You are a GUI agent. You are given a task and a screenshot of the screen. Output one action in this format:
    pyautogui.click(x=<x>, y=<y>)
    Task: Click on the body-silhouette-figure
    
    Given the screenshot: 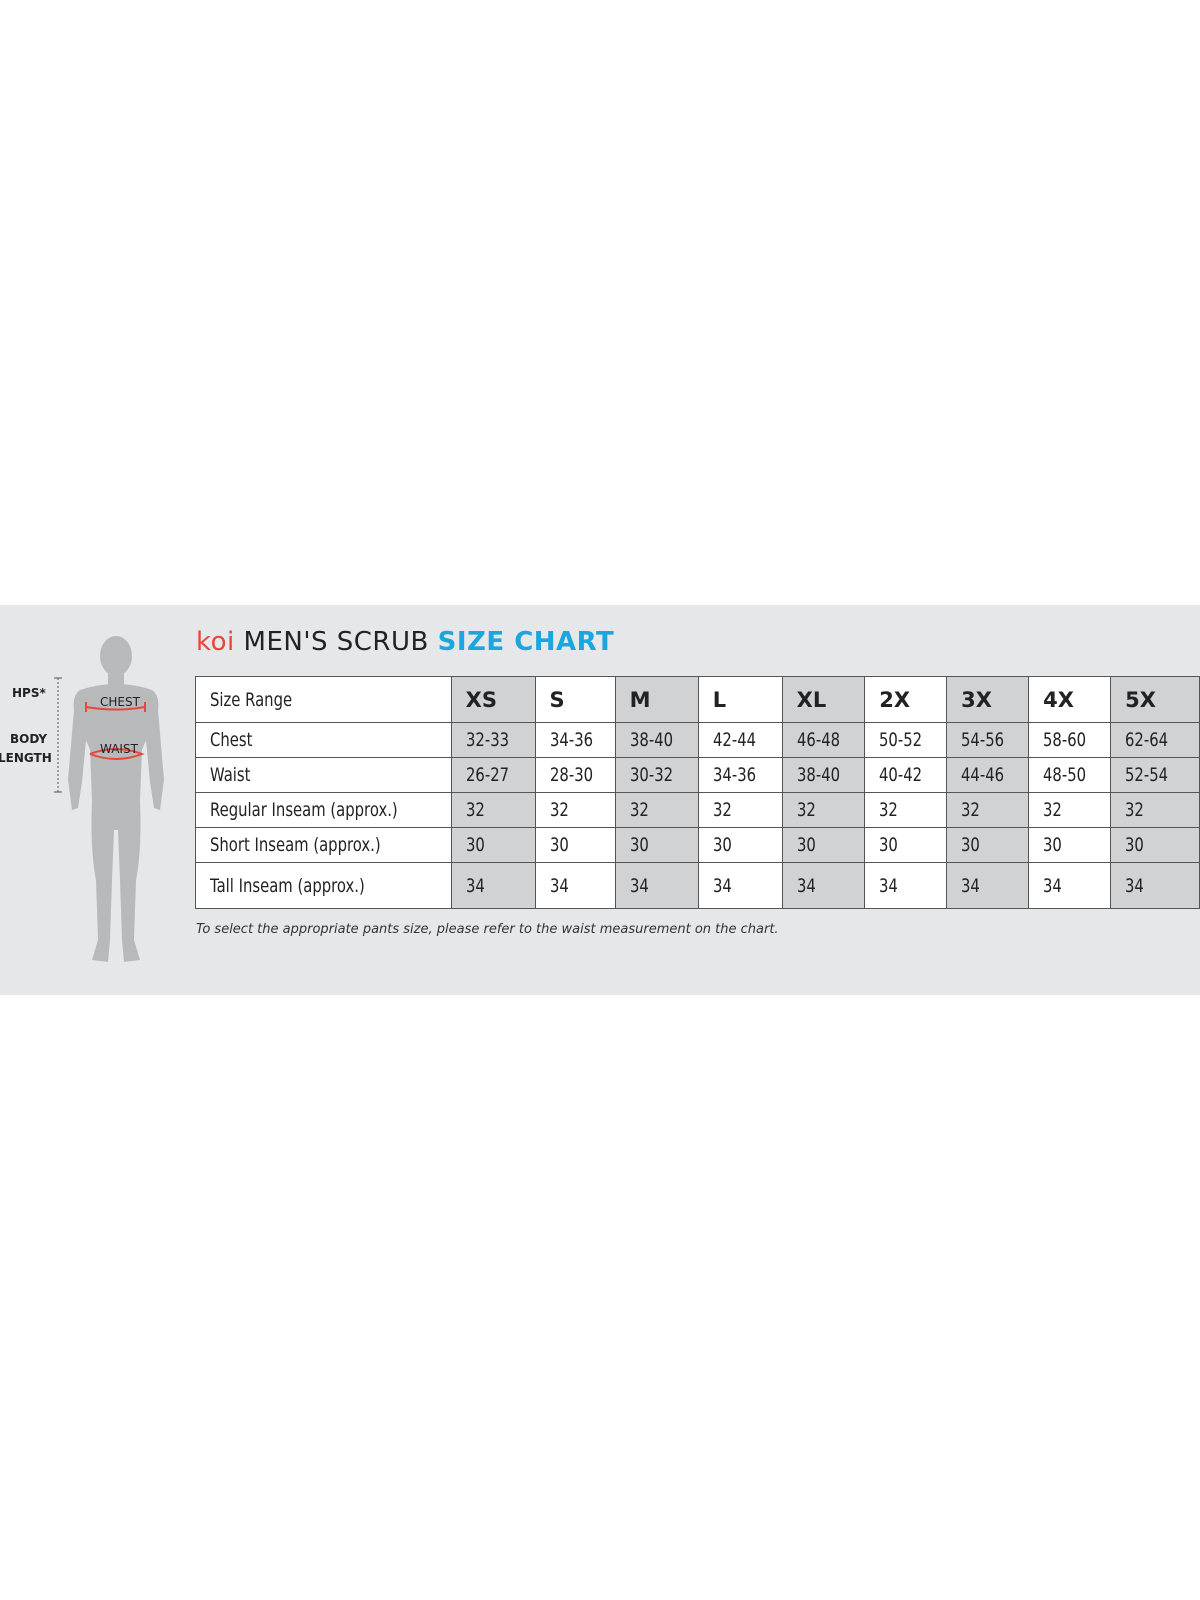 What is the action you would take?
    pyautogui.click(x=109, y=799)
    